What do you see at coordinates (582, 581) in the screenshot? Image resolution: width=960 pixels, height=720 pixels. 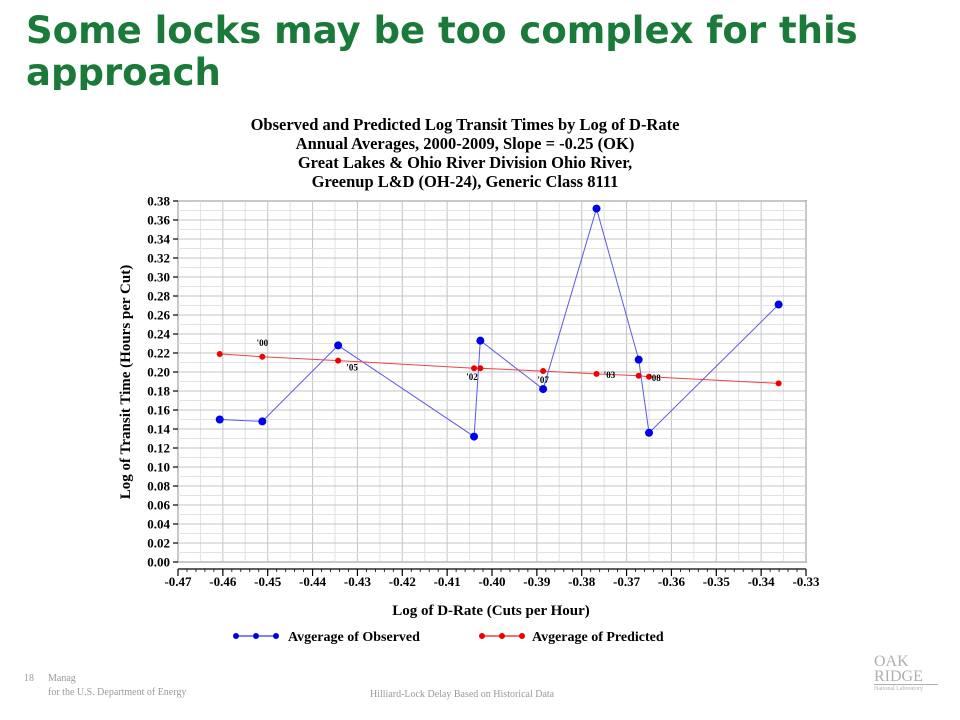 I see `x-tick-label: -0.38` at bounding box center [582, 581].